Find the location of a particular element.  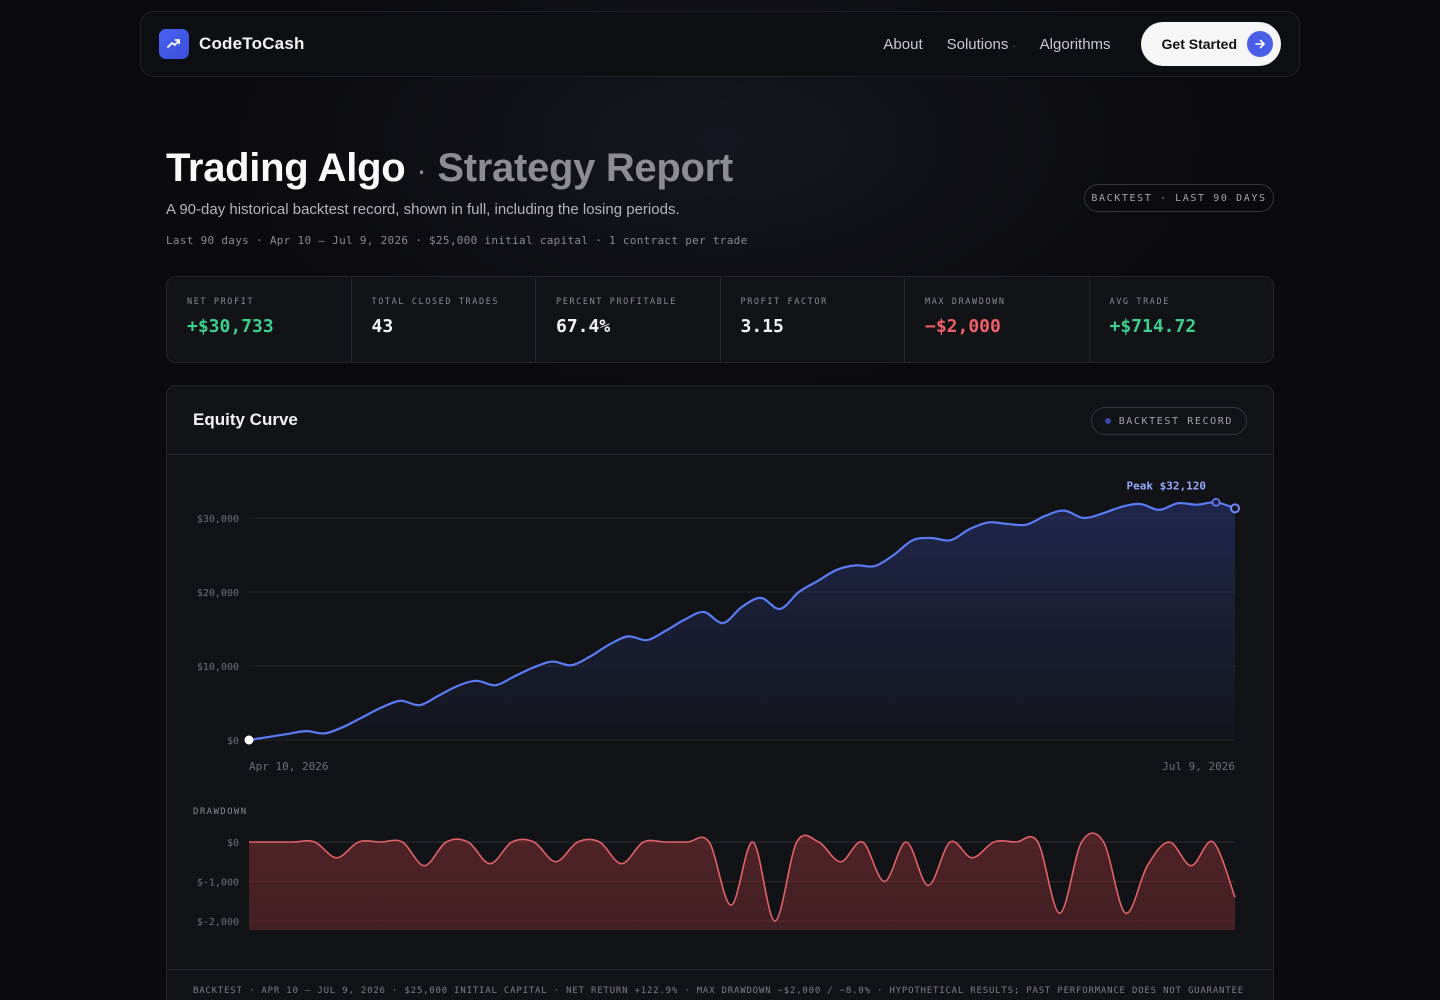

page-title-muted: Strategy Report is located at coordinates (585, 168).